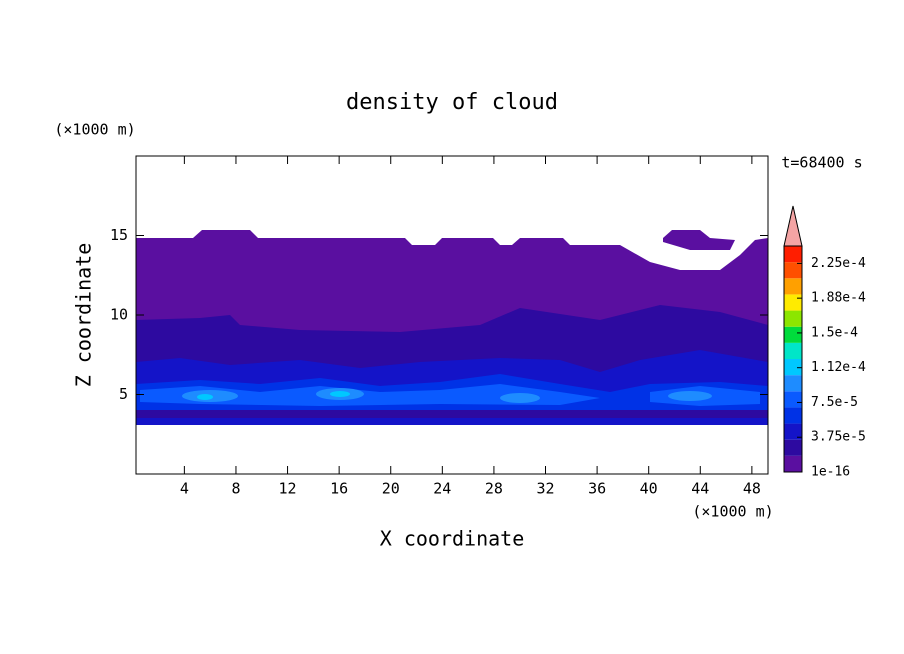  Describe the element at coordinates (700, 489) in the screenshot. I see `x-tick-label: 44` at that location.